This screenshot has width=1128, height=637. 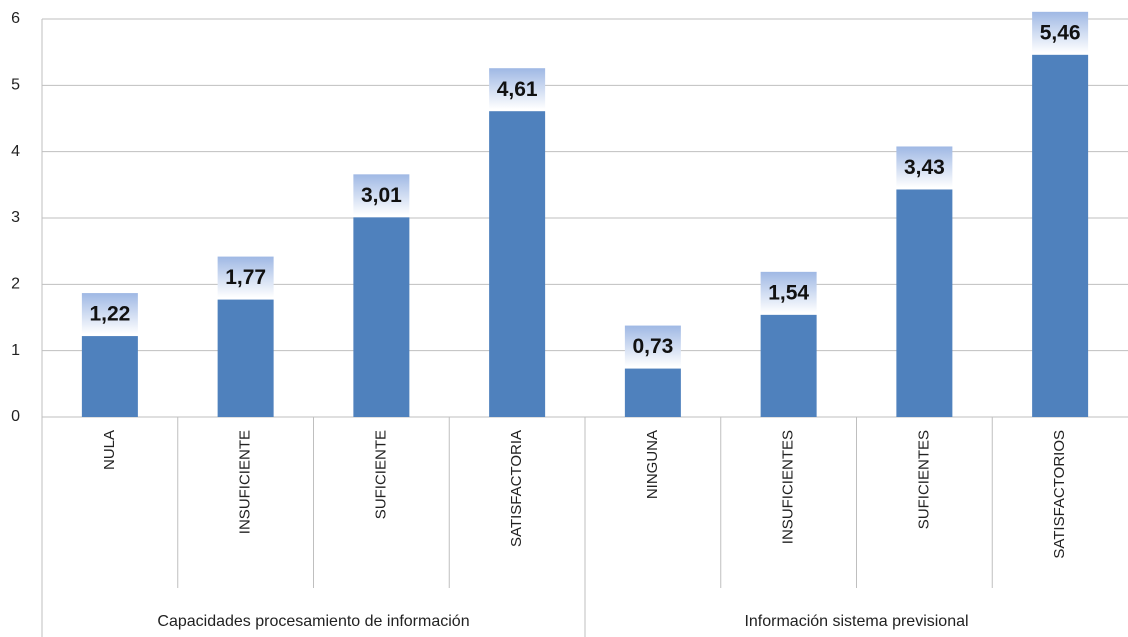 I want to click on value-label: 1,54, so click(x=788, y=292).